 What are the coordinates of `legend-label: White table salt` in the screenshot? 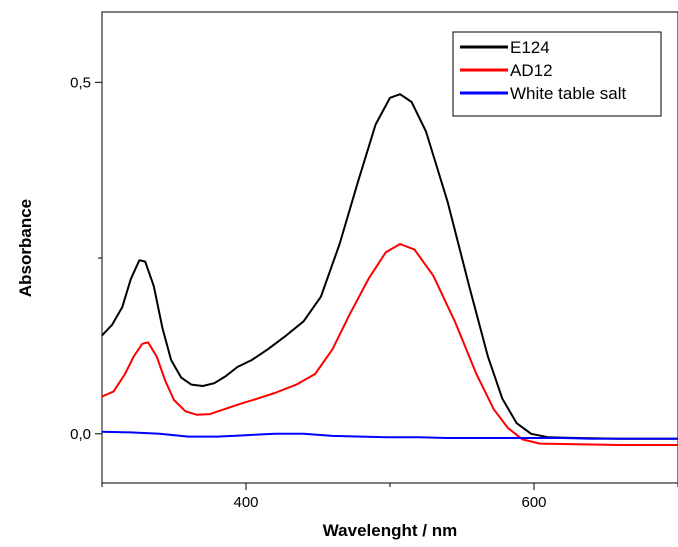 It's located at (568, 93).